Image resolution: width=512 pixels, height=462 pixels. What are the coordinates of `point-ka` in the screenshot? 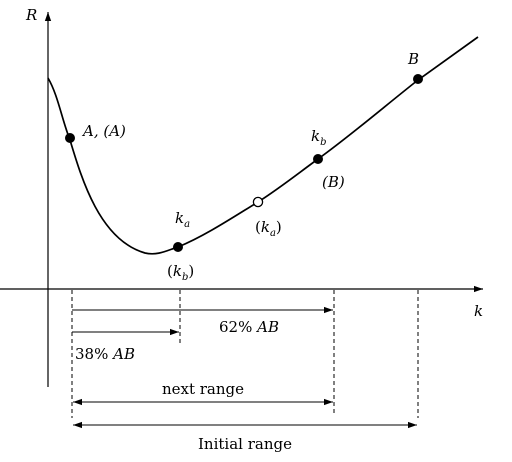 It's located at (178, 247).